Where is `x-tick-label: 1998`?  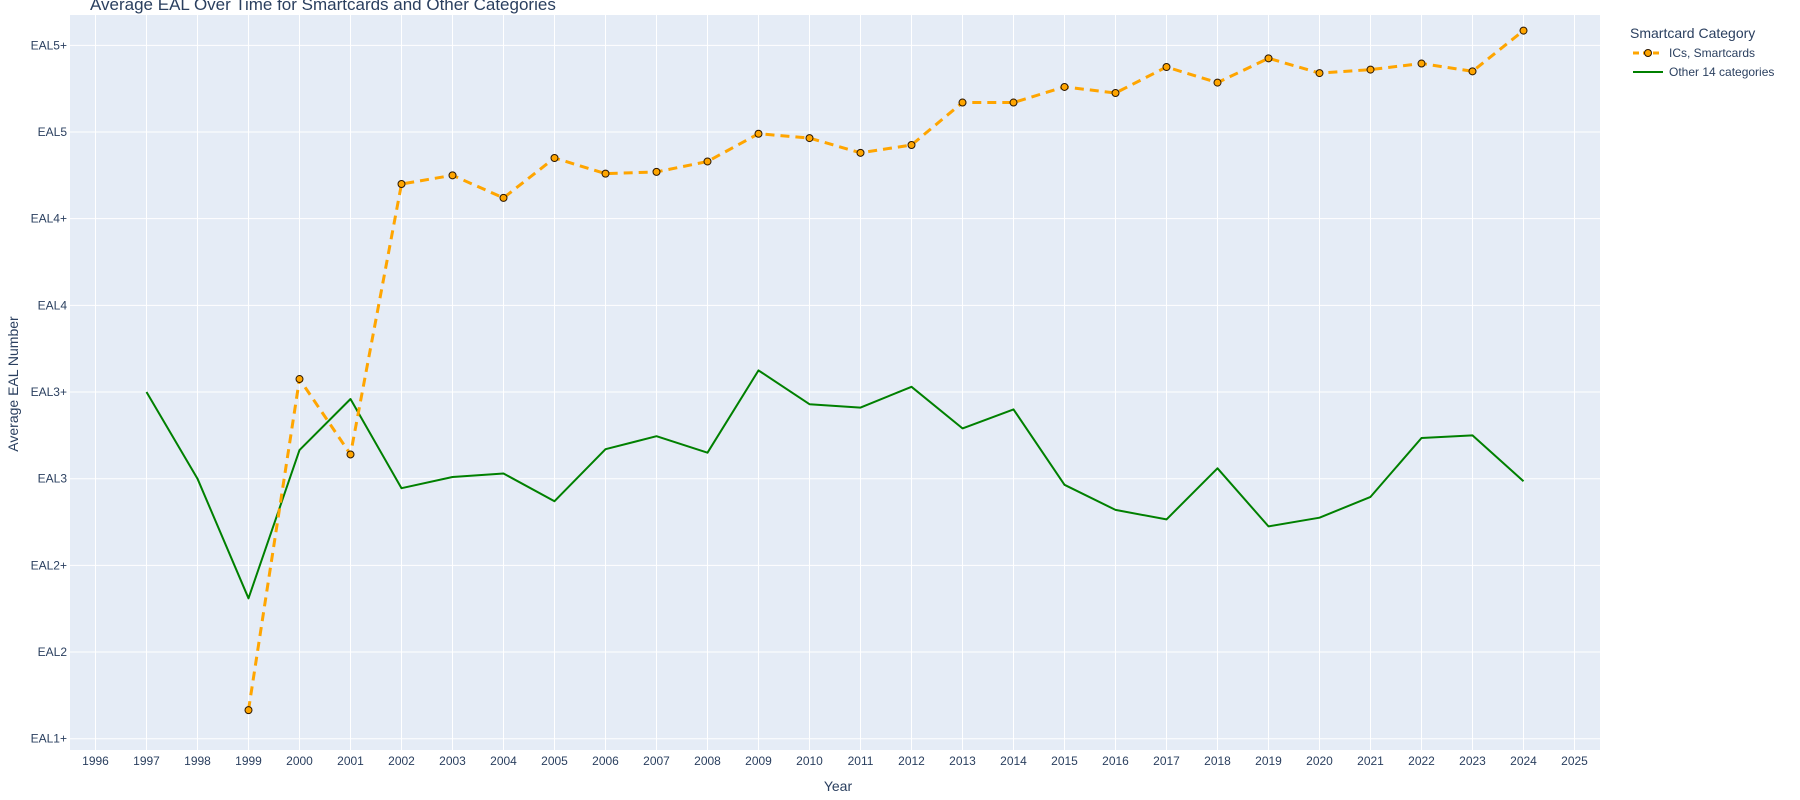 x-tick-label: 1998 is located at coordinates (197, 761).